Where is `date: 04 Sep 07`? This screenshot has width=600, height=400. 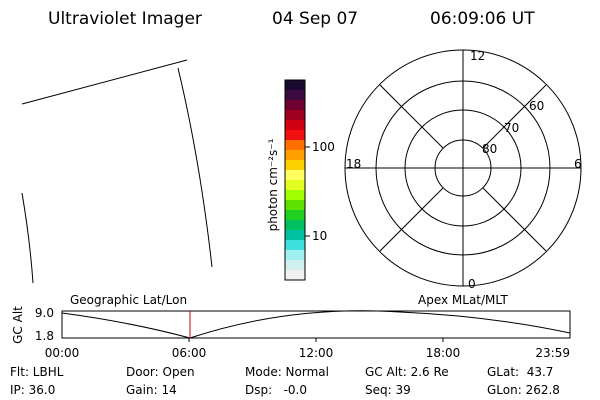 date: 04 Sep 07 is located at coordinates (315, 19).